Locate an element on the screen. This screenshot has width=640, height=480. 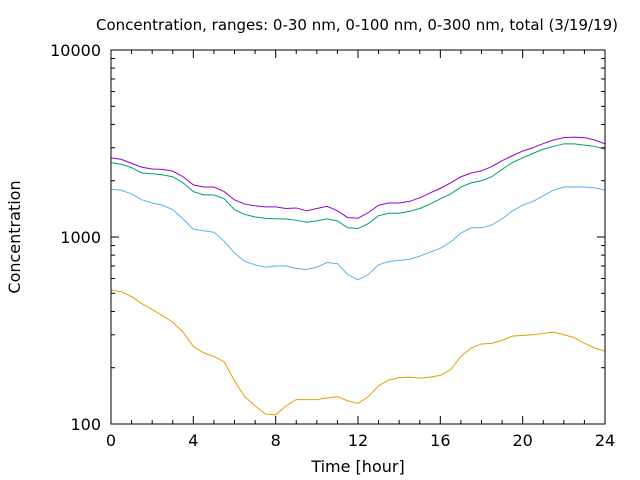
x-tick-label: 12 is located at coordinates (358, 440).